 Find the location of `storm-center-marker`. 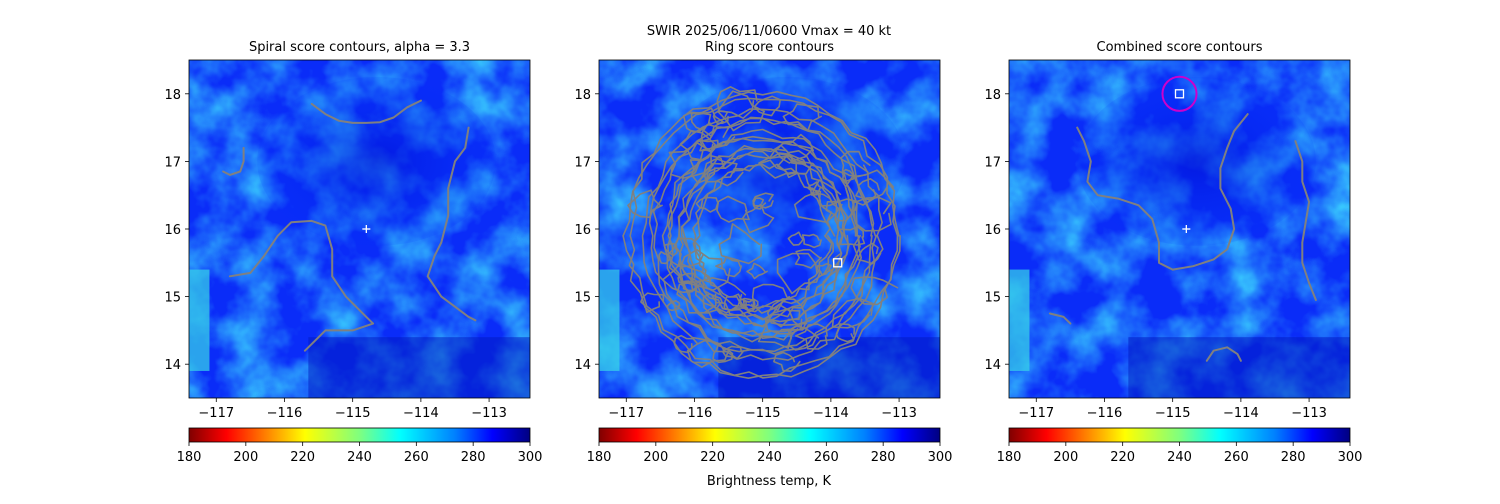

storm-center-marker is located at coordinates (1186, 229).